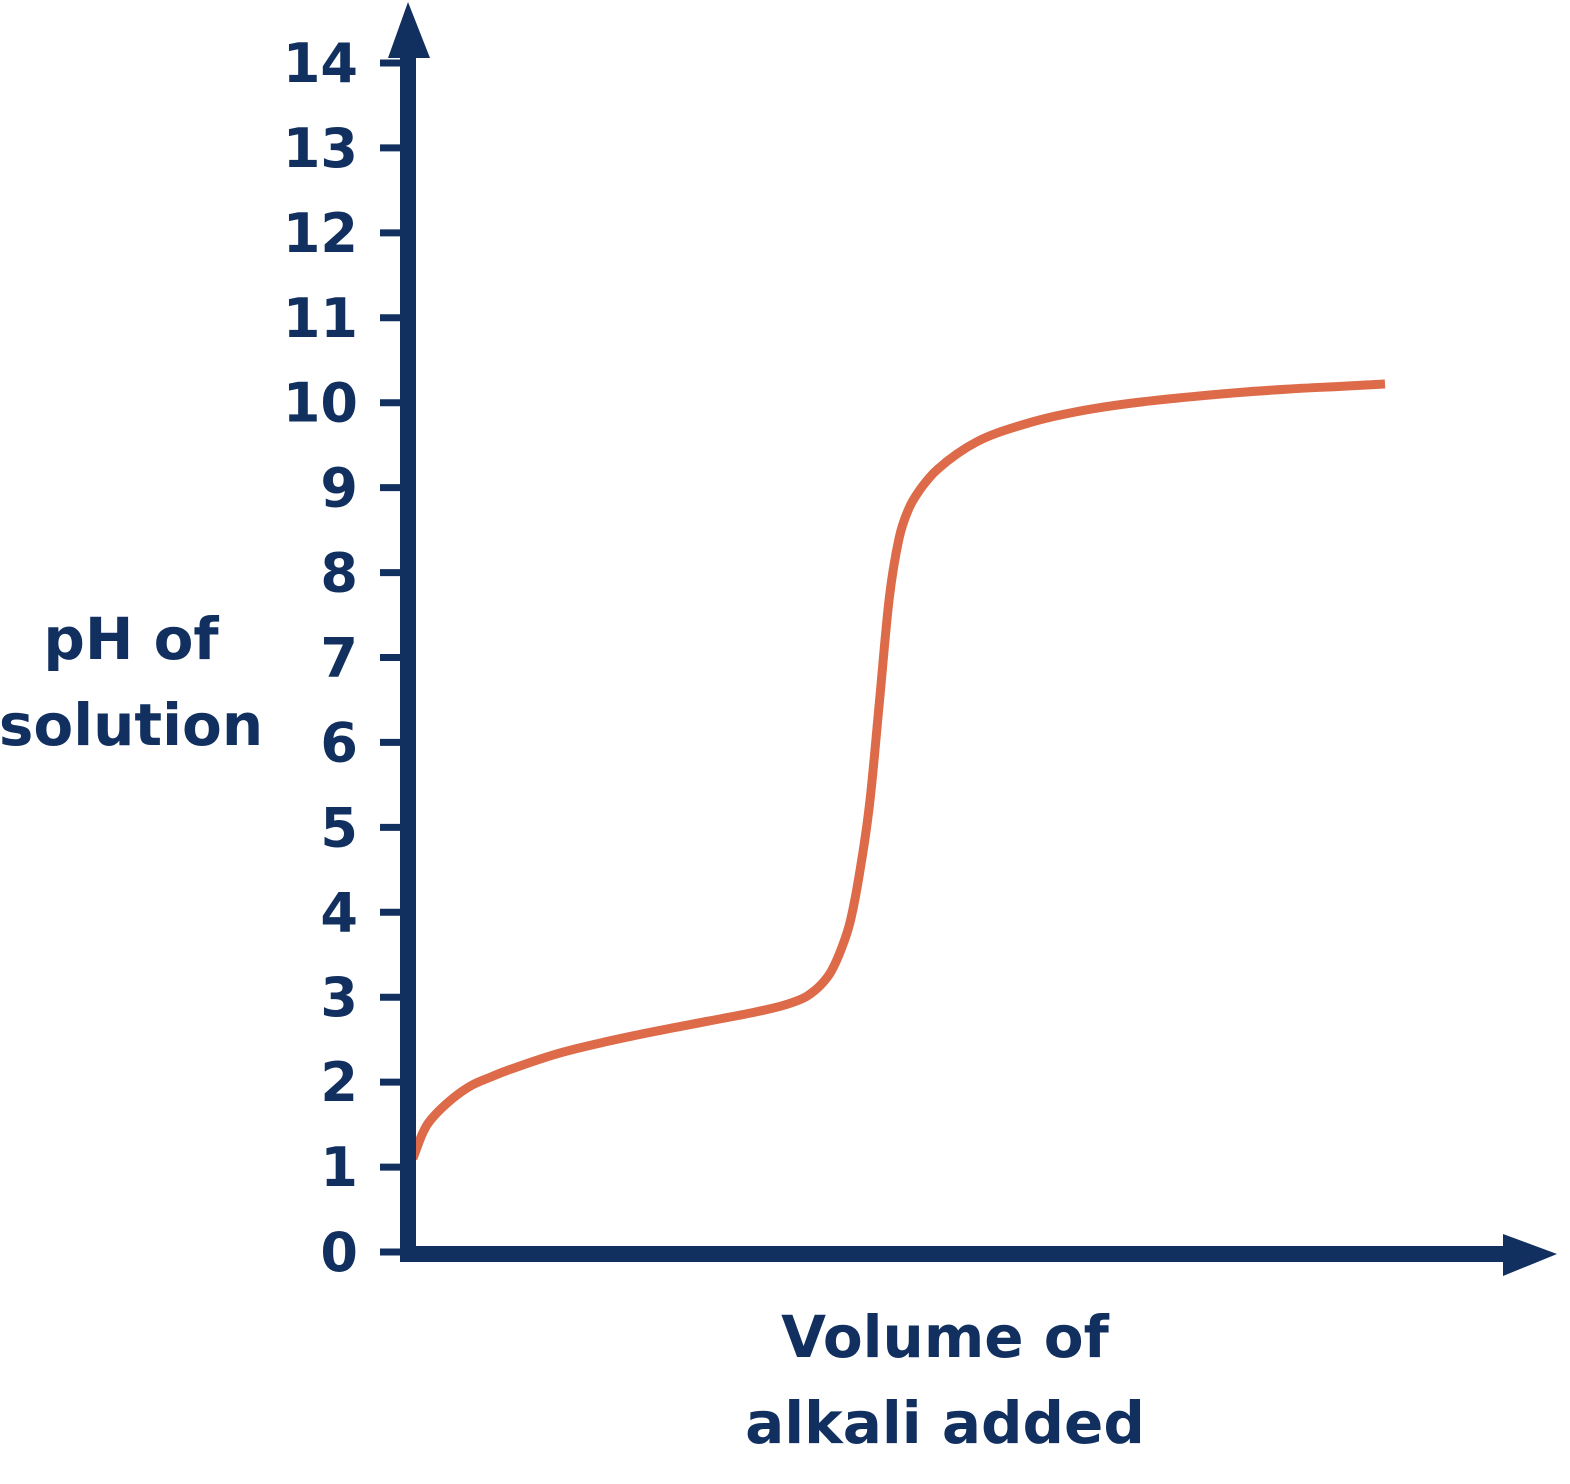  Describe the element at coordinates (339, 1252) in the screenshot. I see `y-tick-label: 0` at that location.